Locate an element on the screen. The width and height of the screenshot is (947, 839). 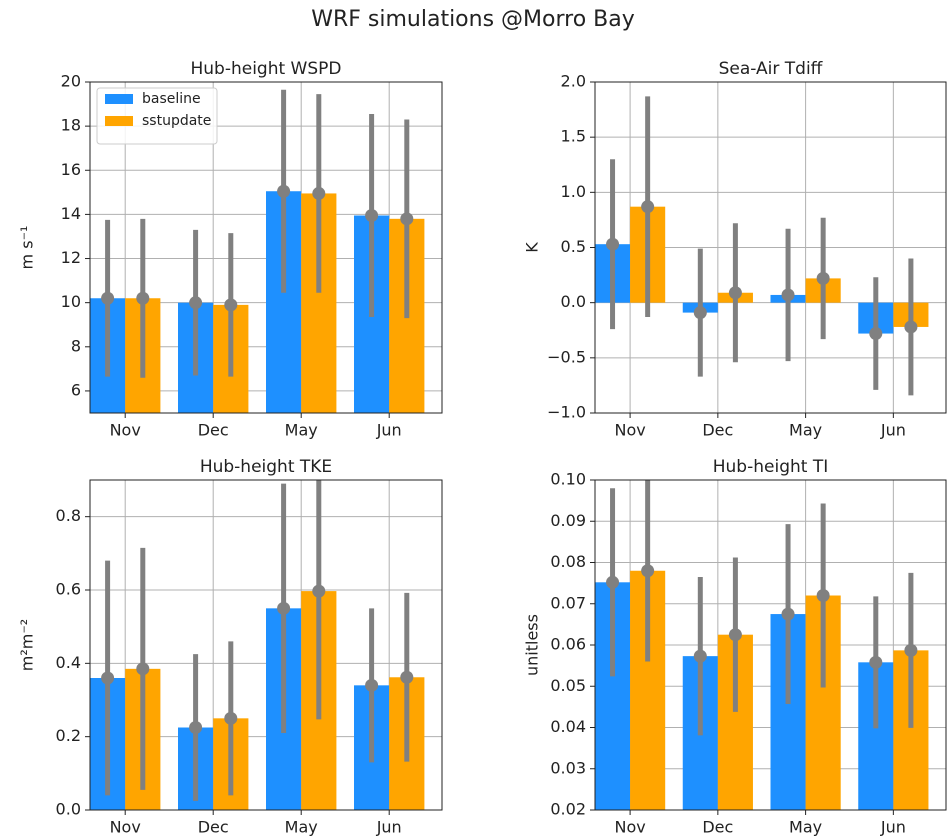
y-tick-label: −0.5 is located at coordinates (566, 356).